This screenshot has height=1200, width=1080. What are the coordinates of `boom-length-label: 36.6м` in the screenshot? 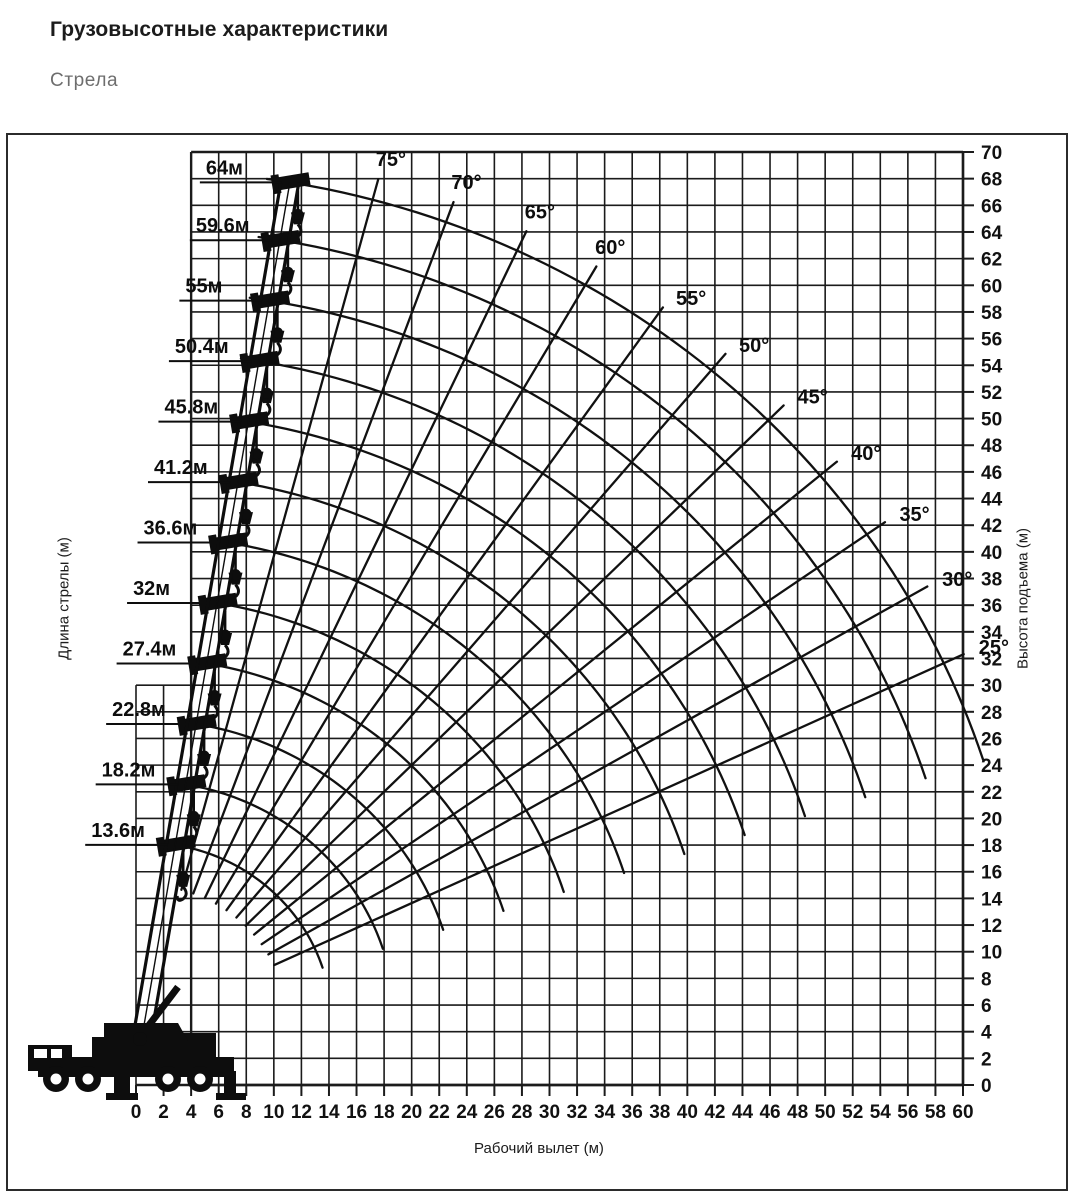 It's located at (171, 529).